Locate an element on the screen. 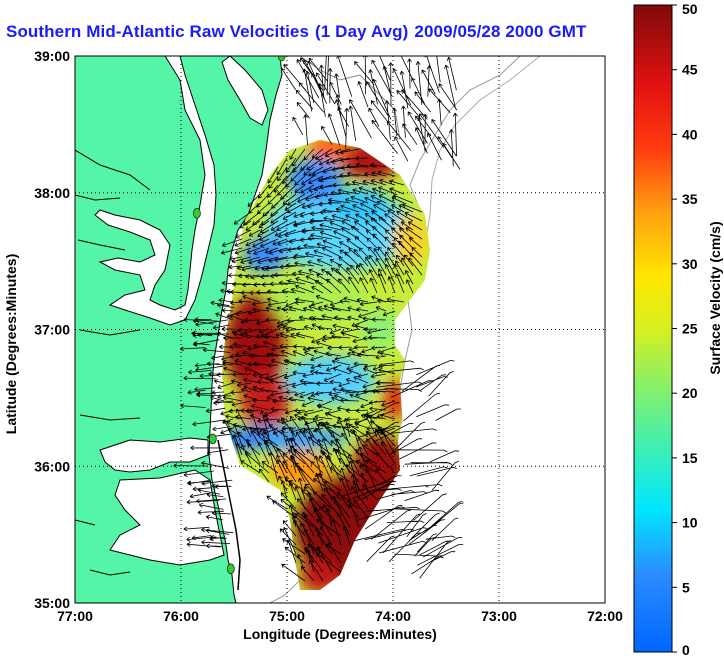 The width and height of the screenshot is (724, 659). radar-stations is located at coordinates (239, 315).